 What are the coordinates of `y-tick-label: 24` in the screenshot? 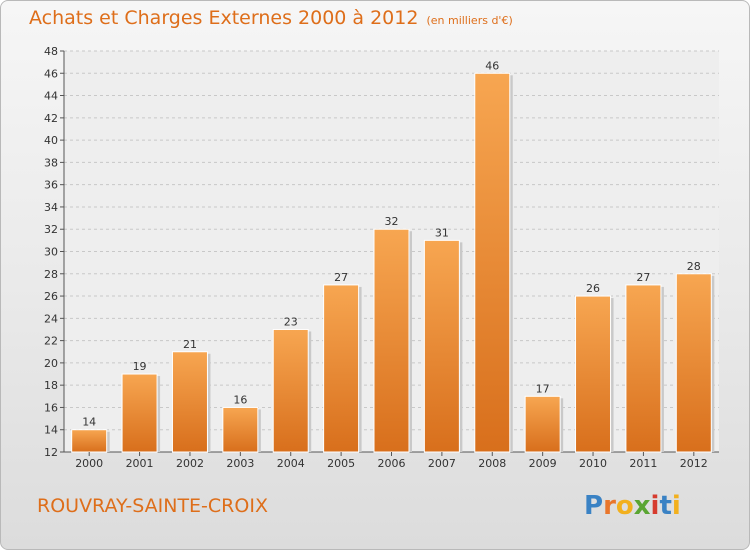 It's located at (51, 318).